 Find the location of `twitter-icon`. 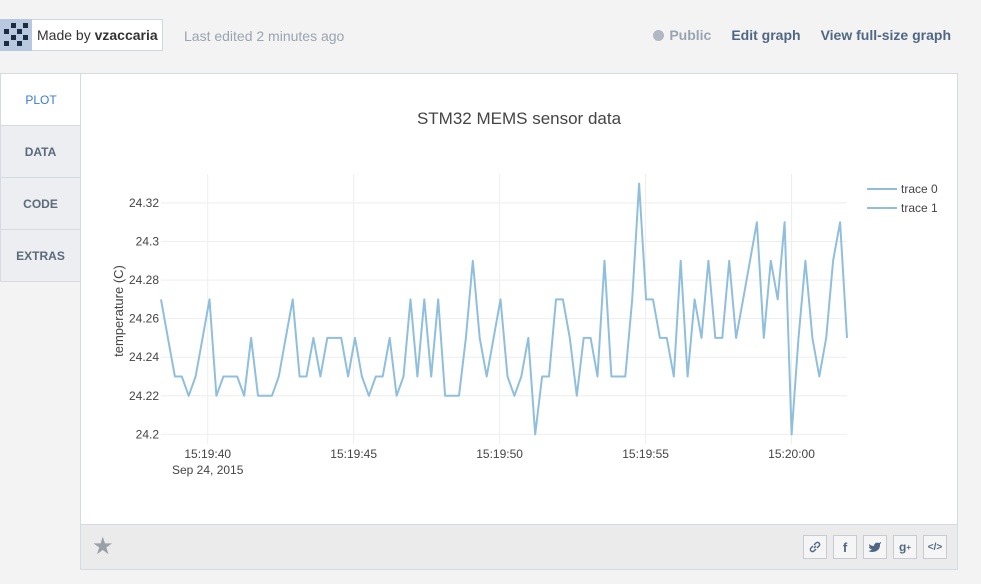

twitter-icon is located at coordinates (875, 547).